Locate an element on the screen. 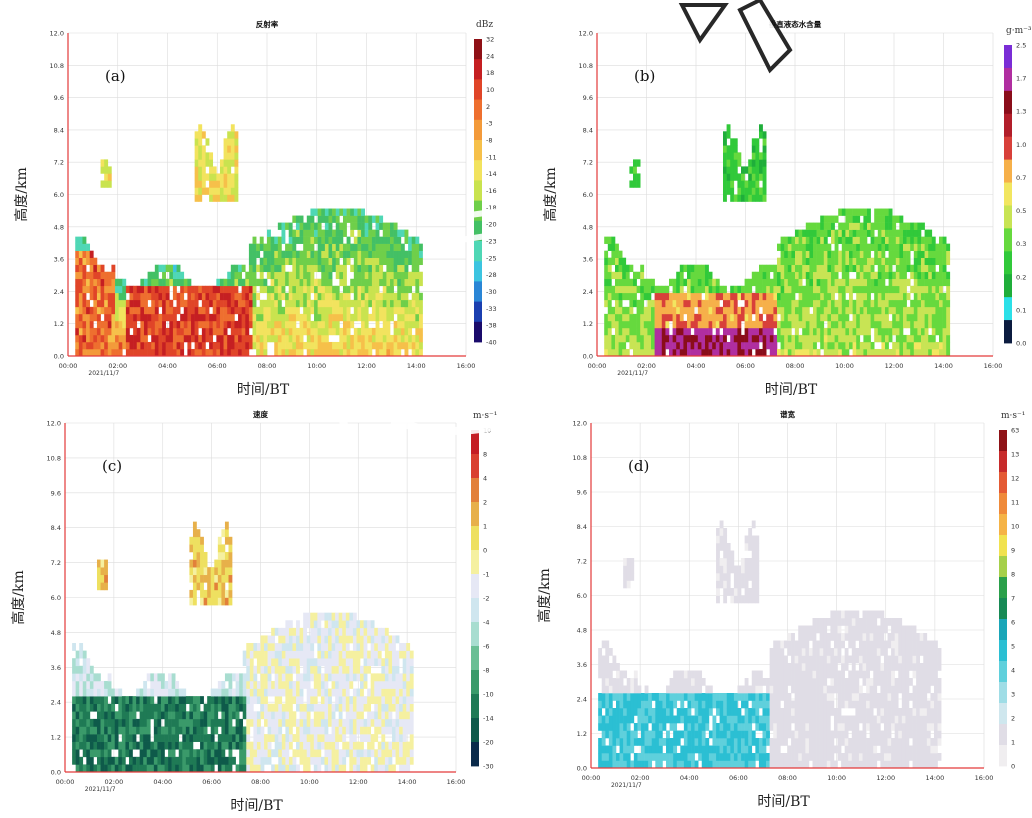  y-tick-label: 8.4 is located at coordinates (56, 528).